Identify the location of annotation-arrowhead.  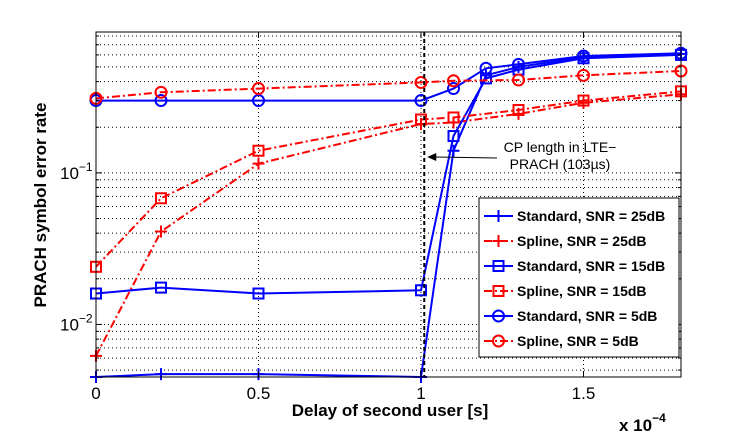
(432, 157).